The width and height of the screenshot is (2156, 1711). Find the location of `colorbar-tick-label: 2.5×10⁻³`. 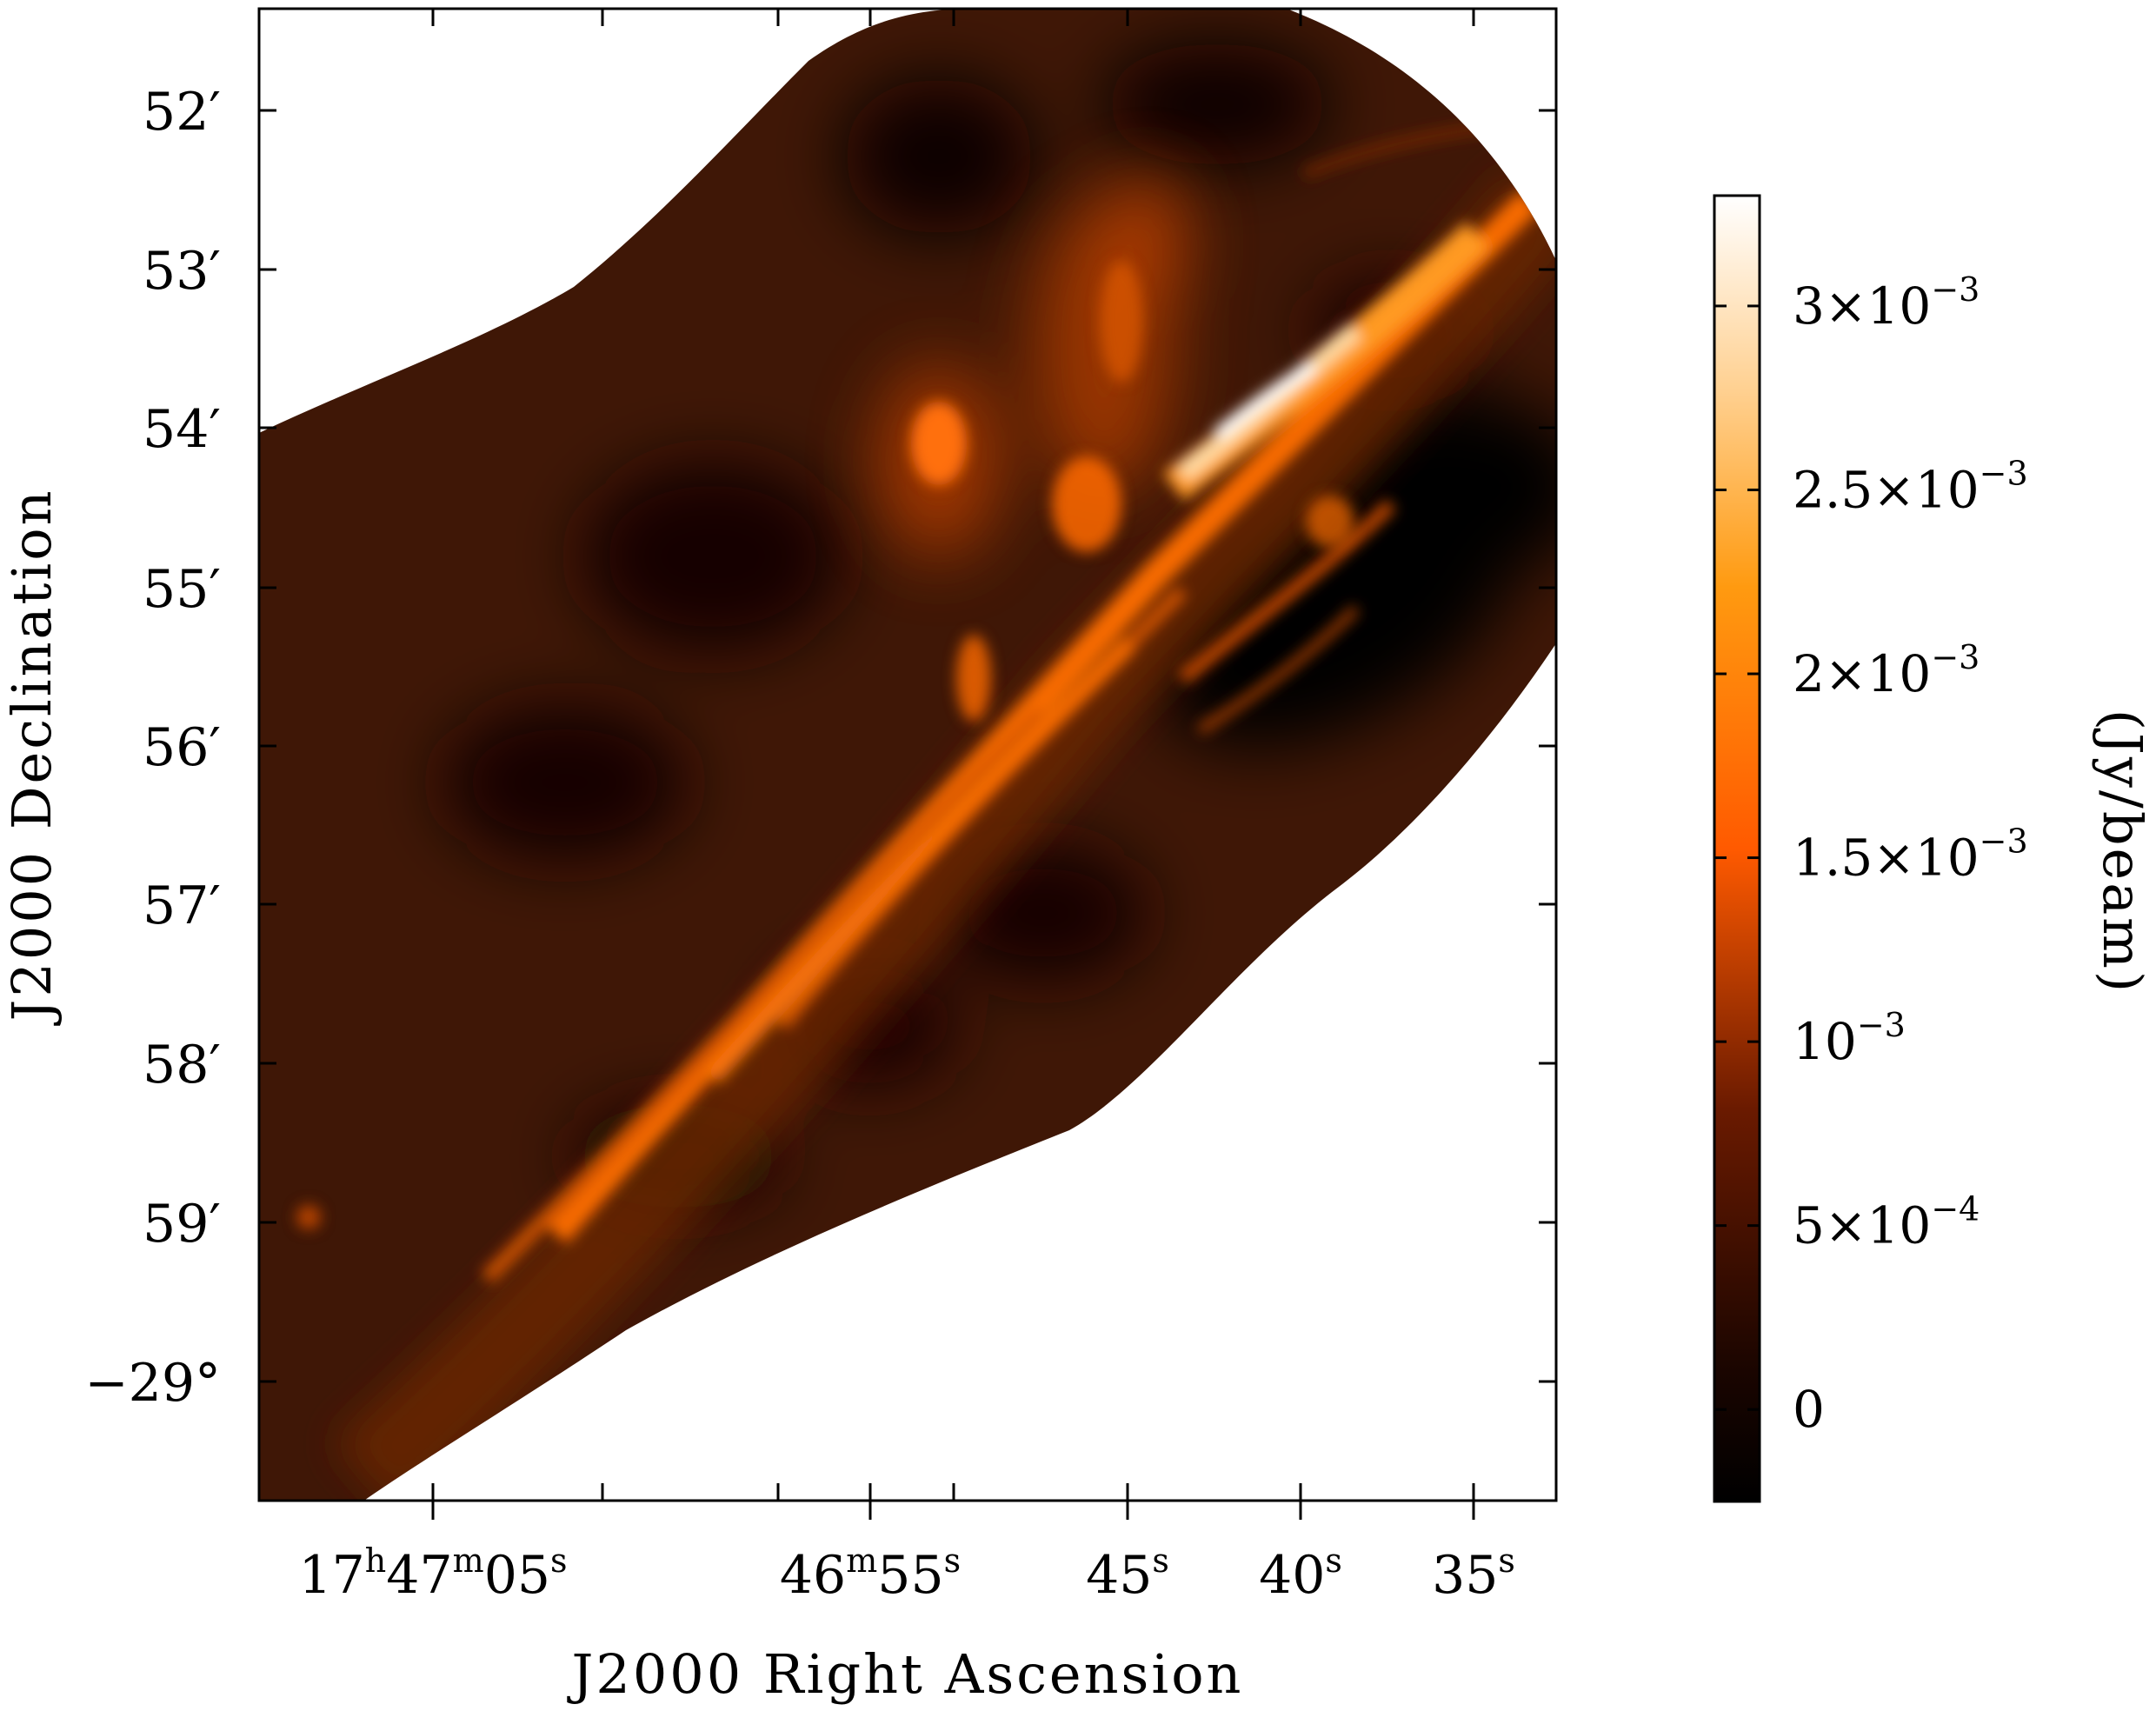

colorbar-tick-label: 2.5×10⁻³ is located at coordinates (1911, 487).